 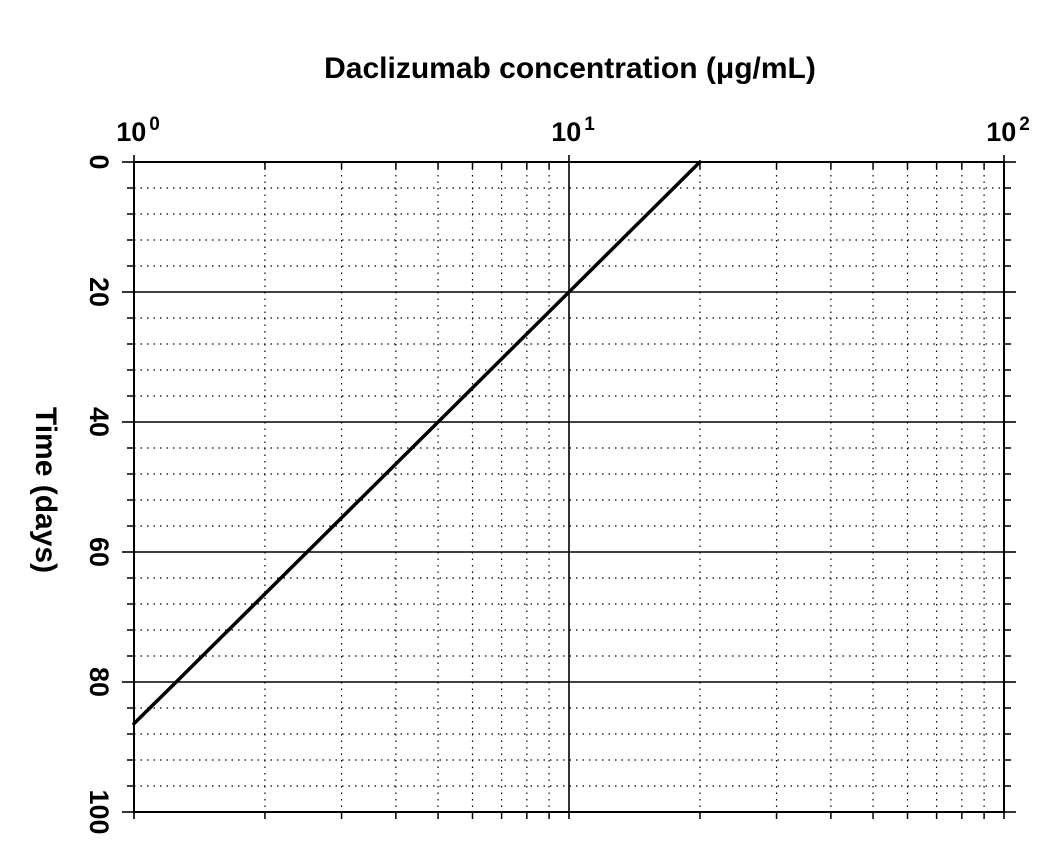 I want to click on x-tick-labels: 10 0 10 1 10 2, so click(x=573, y=130).